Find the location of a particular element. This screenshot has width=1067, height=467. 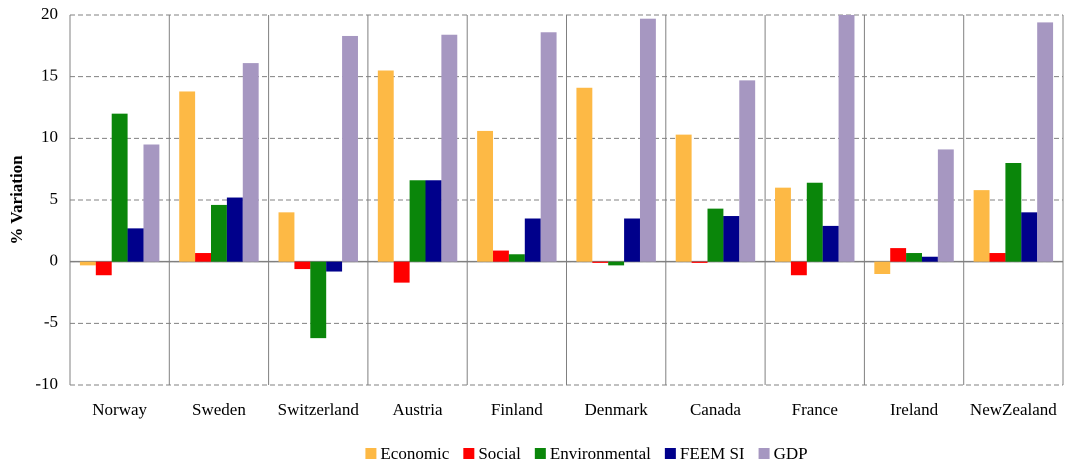

legend-label: Environmental is located at coordinates (600, 453).